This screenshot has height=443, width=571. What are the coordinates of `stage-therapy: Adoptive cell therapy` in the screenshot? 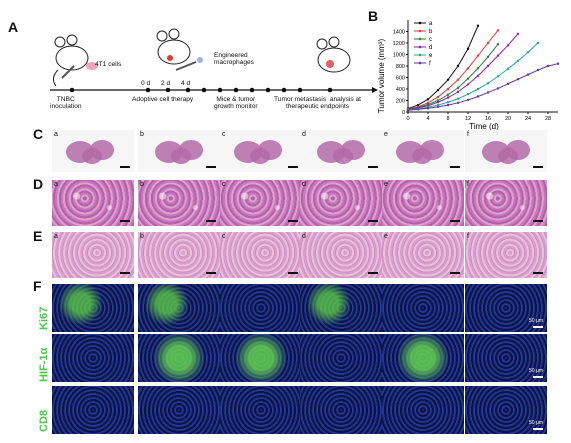 It's located at (163, 99).